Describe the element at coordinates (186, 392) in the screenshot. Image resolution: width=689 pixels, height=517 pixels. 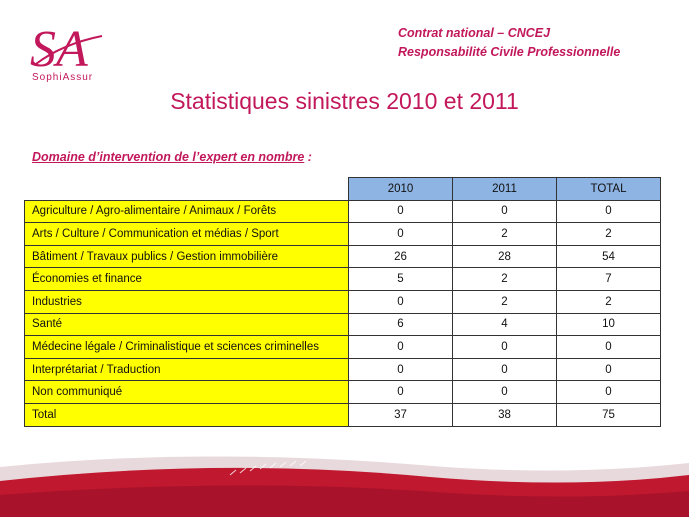
I see `row-label: Non communiqué` at that location.